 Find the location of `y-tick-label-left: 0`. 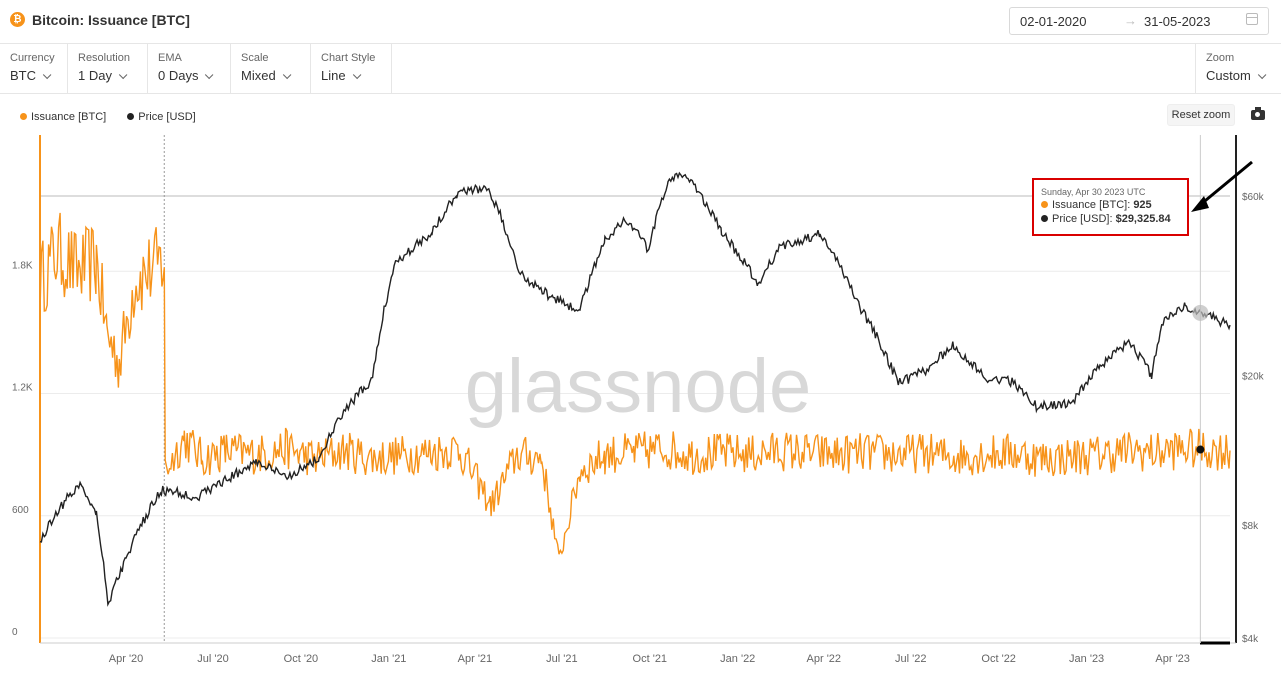

y-tick-label-left: 0 is located at coordinates (15, 632).